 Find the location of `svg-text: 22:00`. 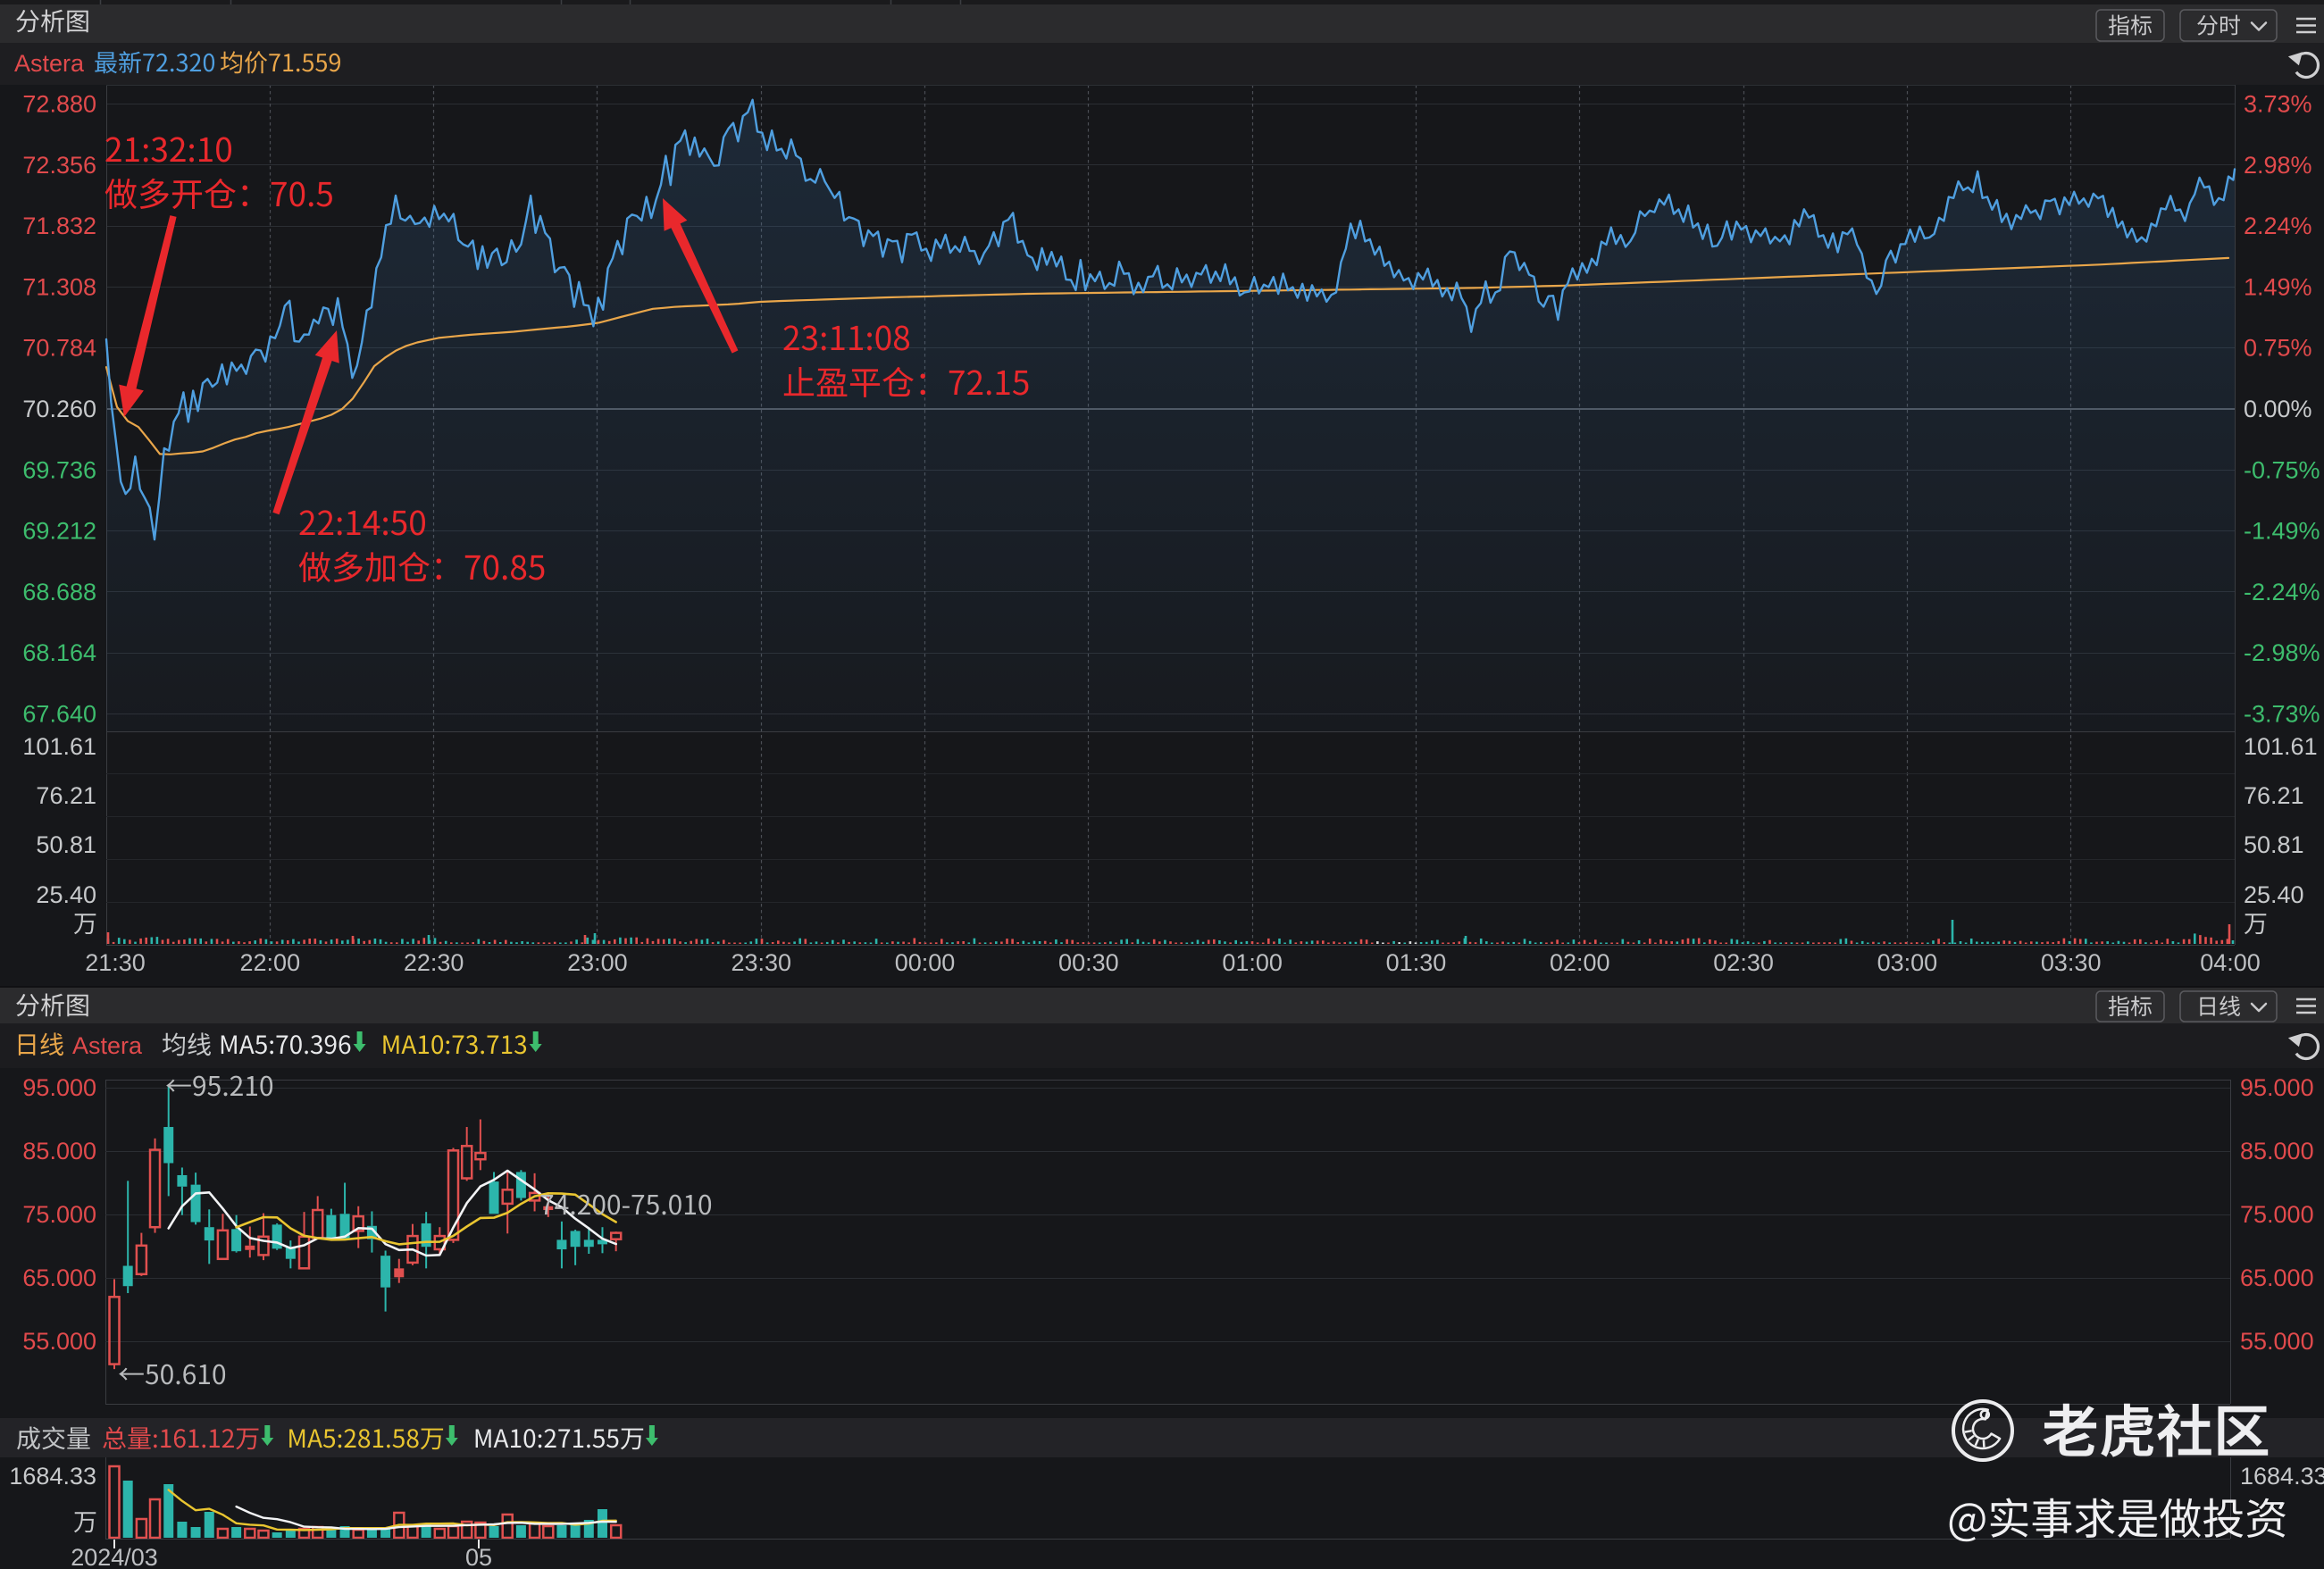

svg-text: 22:00 is located at coordinates (270, 963).